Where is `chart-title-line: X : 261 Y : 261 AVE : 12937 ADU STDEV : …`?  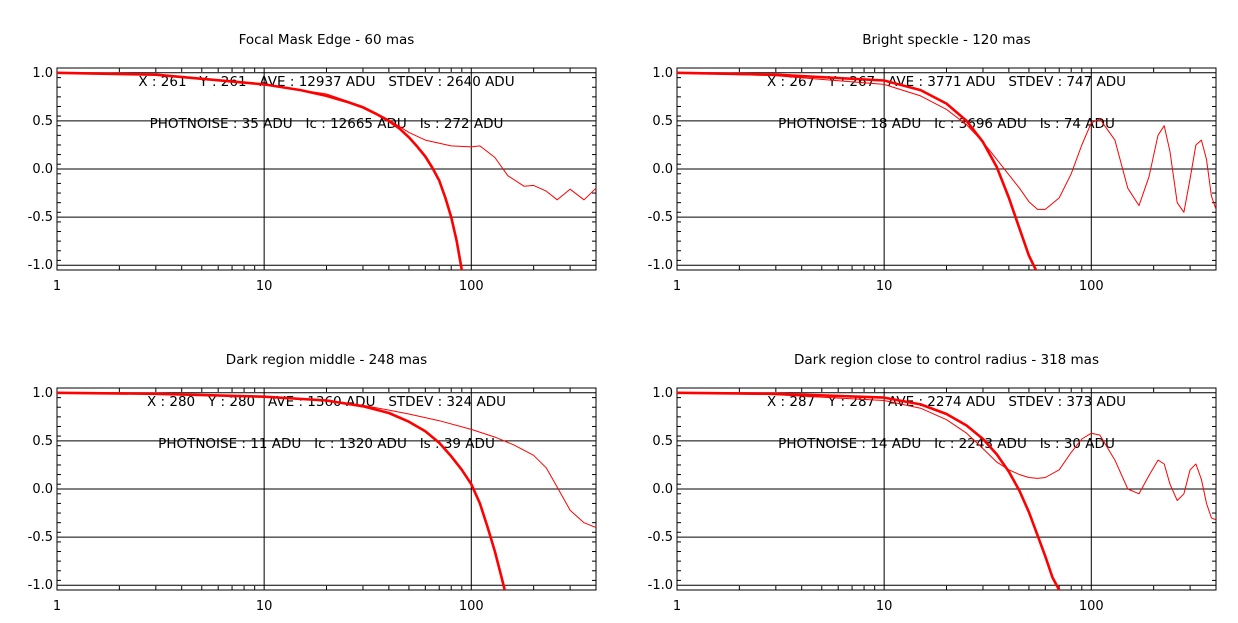
chart-title-line: X : 261 Y : 261 AVE : 12937 ADU STDEV : … is located at coordinates (326, 82).